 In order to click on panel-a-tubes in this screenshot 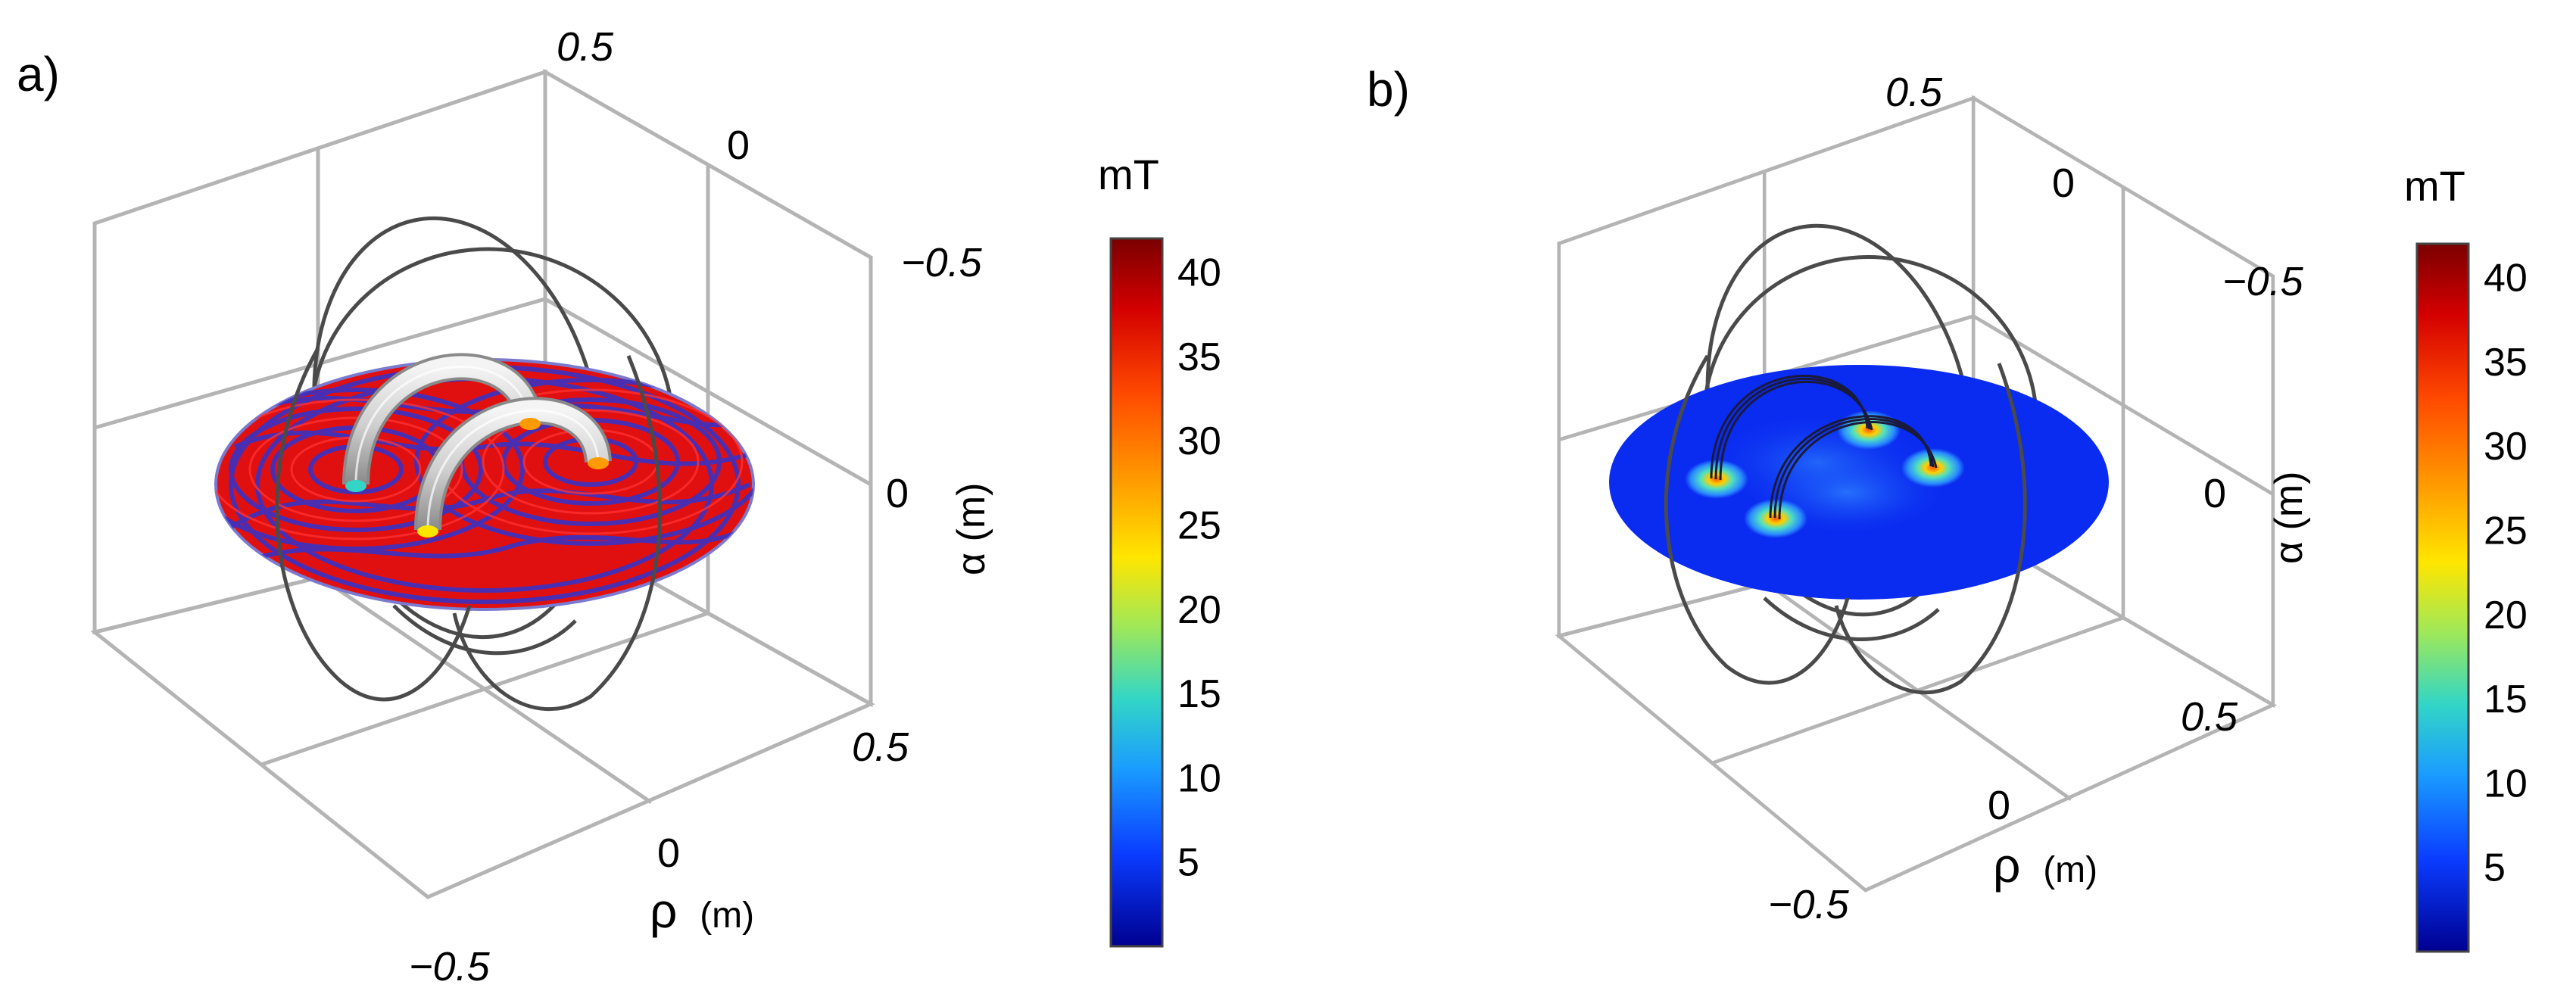, I will do `click(477, 445)`.